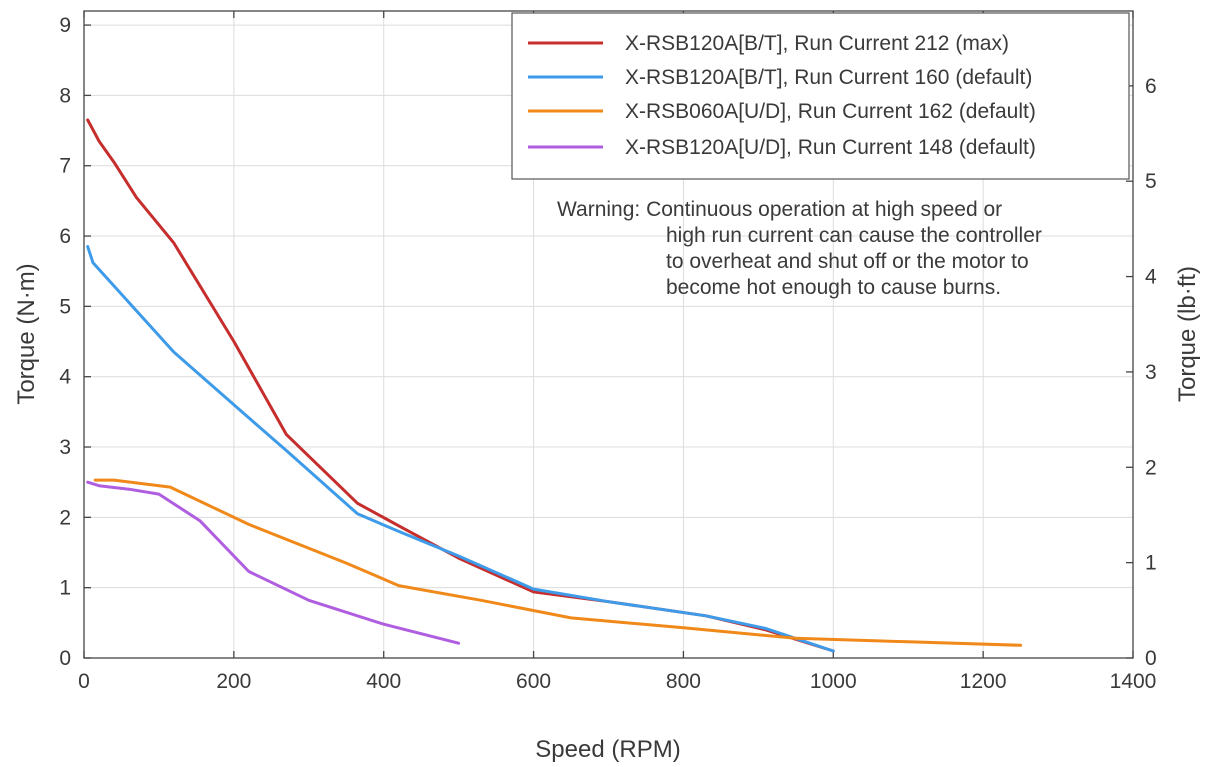 The height and width of the screenshot is (767, 1210). What do you see at coordinates (65, 517) in the screenshot?
I see `y-tick-label: 2` at bounding box center [65, 517].